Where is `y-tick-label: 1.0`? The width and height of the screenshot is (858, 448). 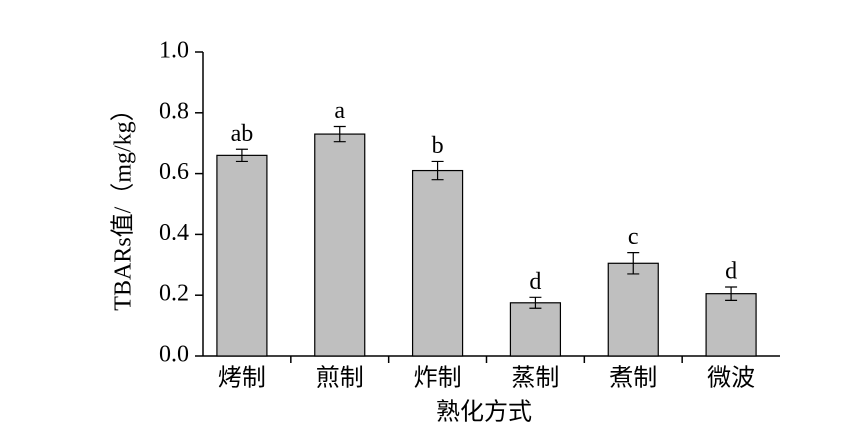
y-tick-label: 1.0 is located at coordinates (174, 51).